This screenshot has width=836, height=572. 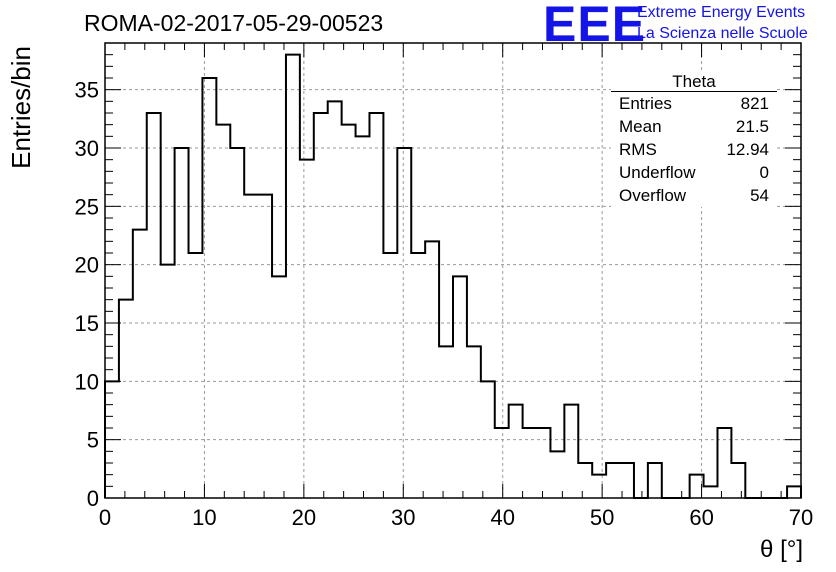 What do you see at coordinates (304, 517) in the screenshot?
I see `x-tick-label: 20` at bounding box center [304, 517].